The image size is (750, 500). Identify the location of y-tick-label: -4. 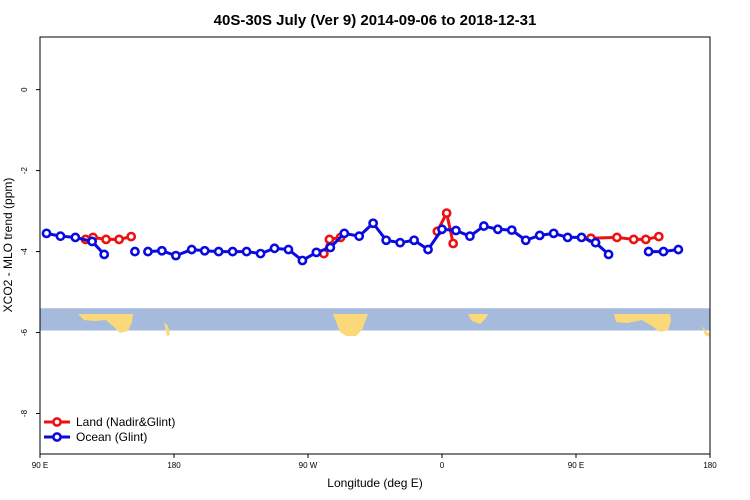
(24, 251).